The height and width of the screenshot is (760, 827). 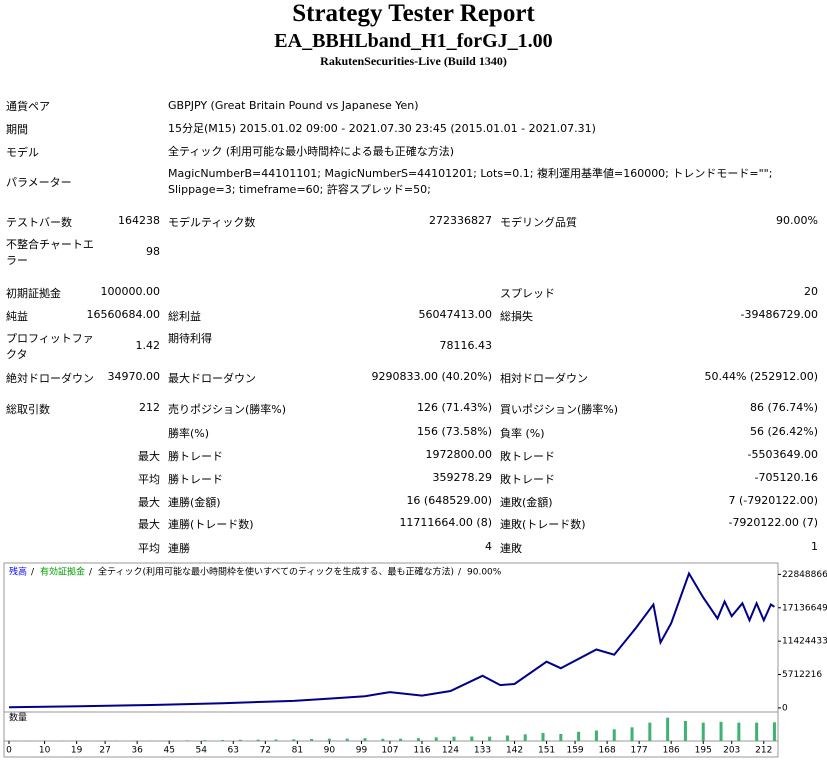 I want to click on stat-value: 16560684.00, so click(x=123, y=314).